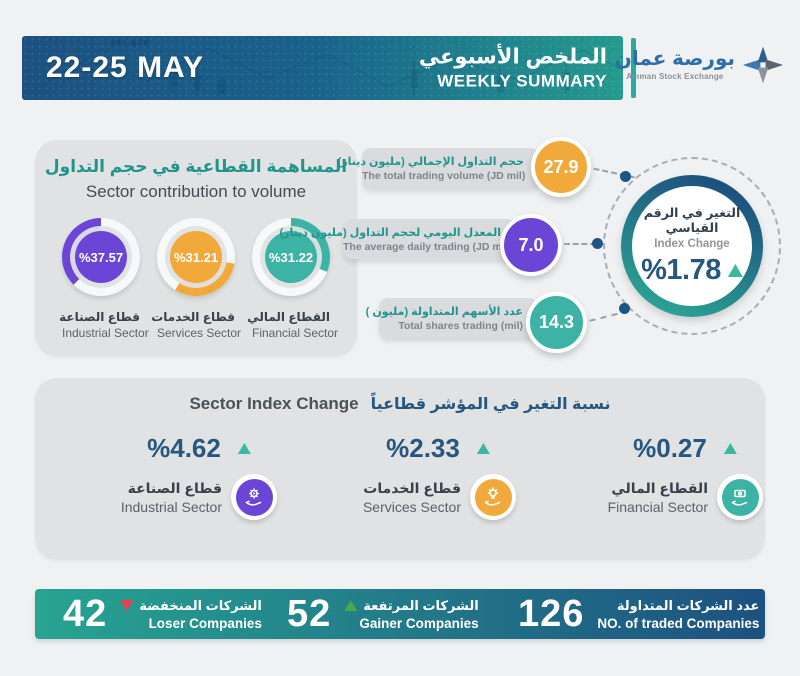  I want to click on financial-english: Financial Sector, so click(657, 506).